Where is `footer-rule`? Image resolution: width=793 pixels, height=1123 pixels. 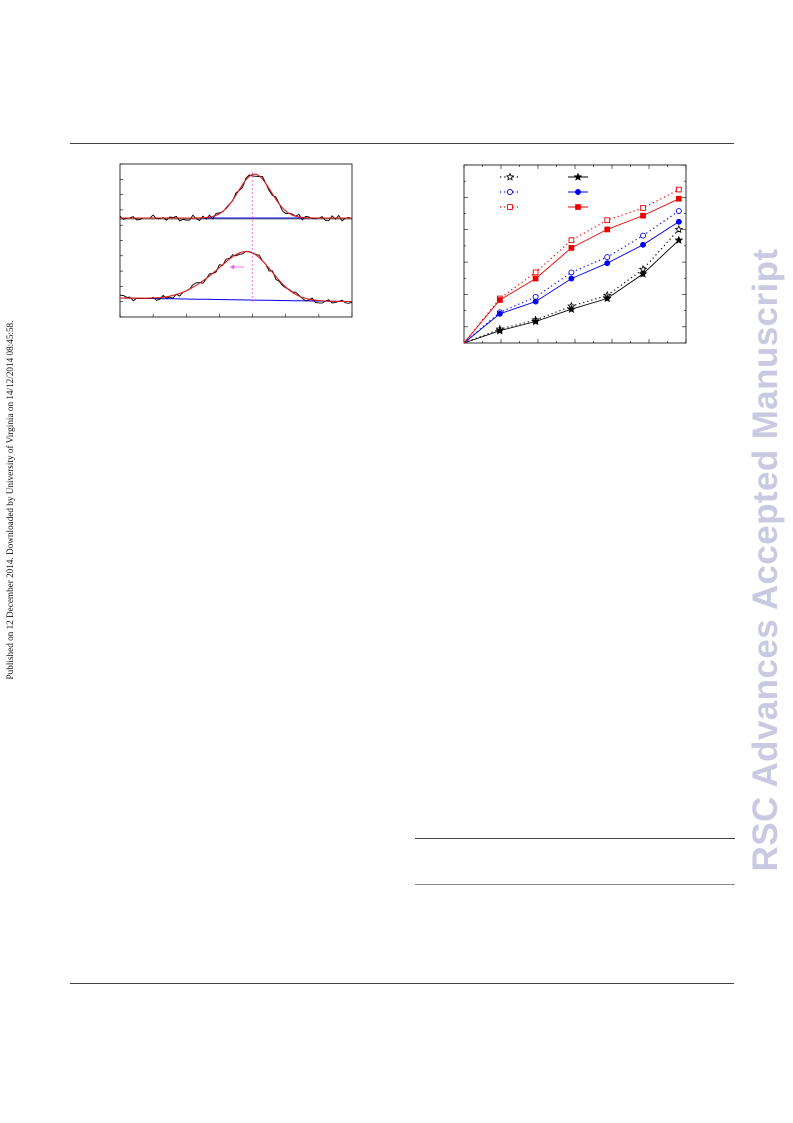
footer-rule is located at coordinates (402, 983).